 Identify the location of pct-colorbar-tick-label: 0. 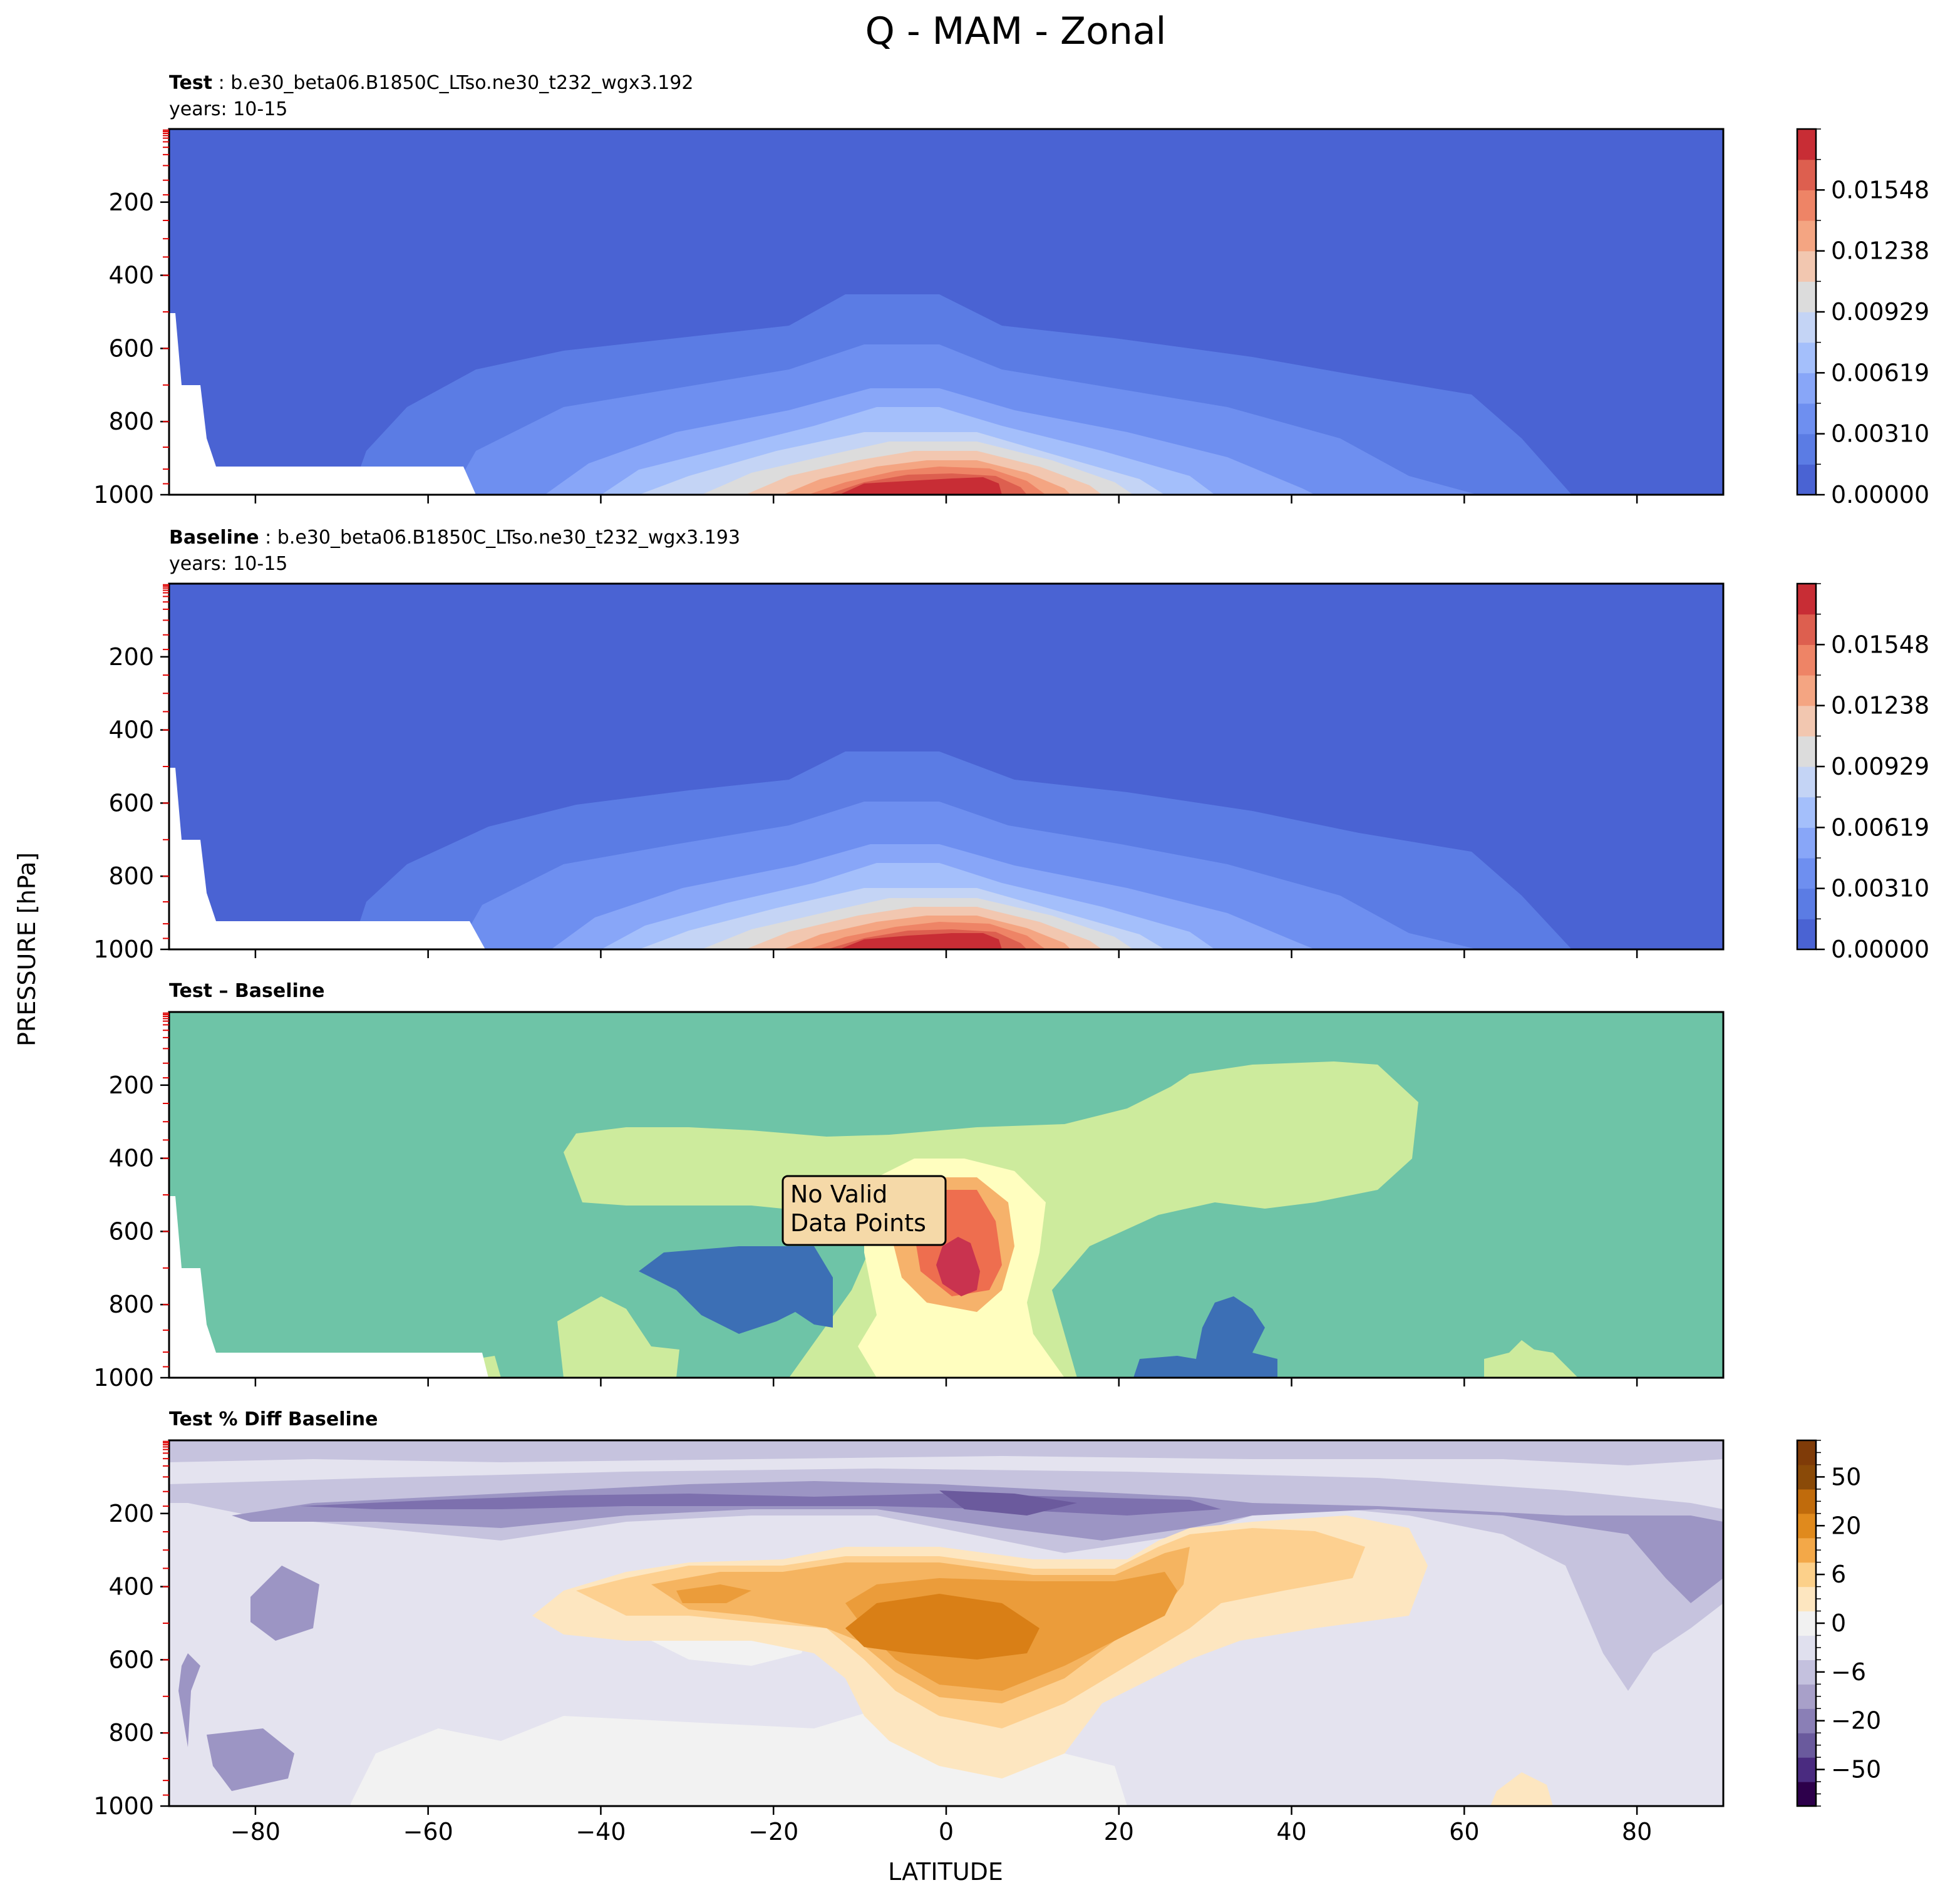
(1838, 1623).